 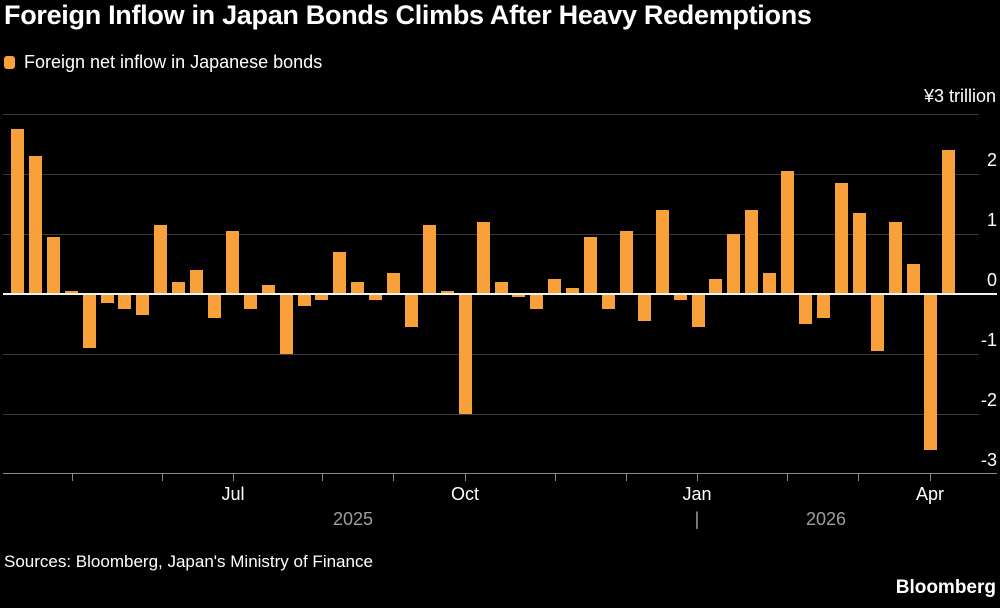 I want to click on y-axis-label: 0, so click(x=991, y=280).